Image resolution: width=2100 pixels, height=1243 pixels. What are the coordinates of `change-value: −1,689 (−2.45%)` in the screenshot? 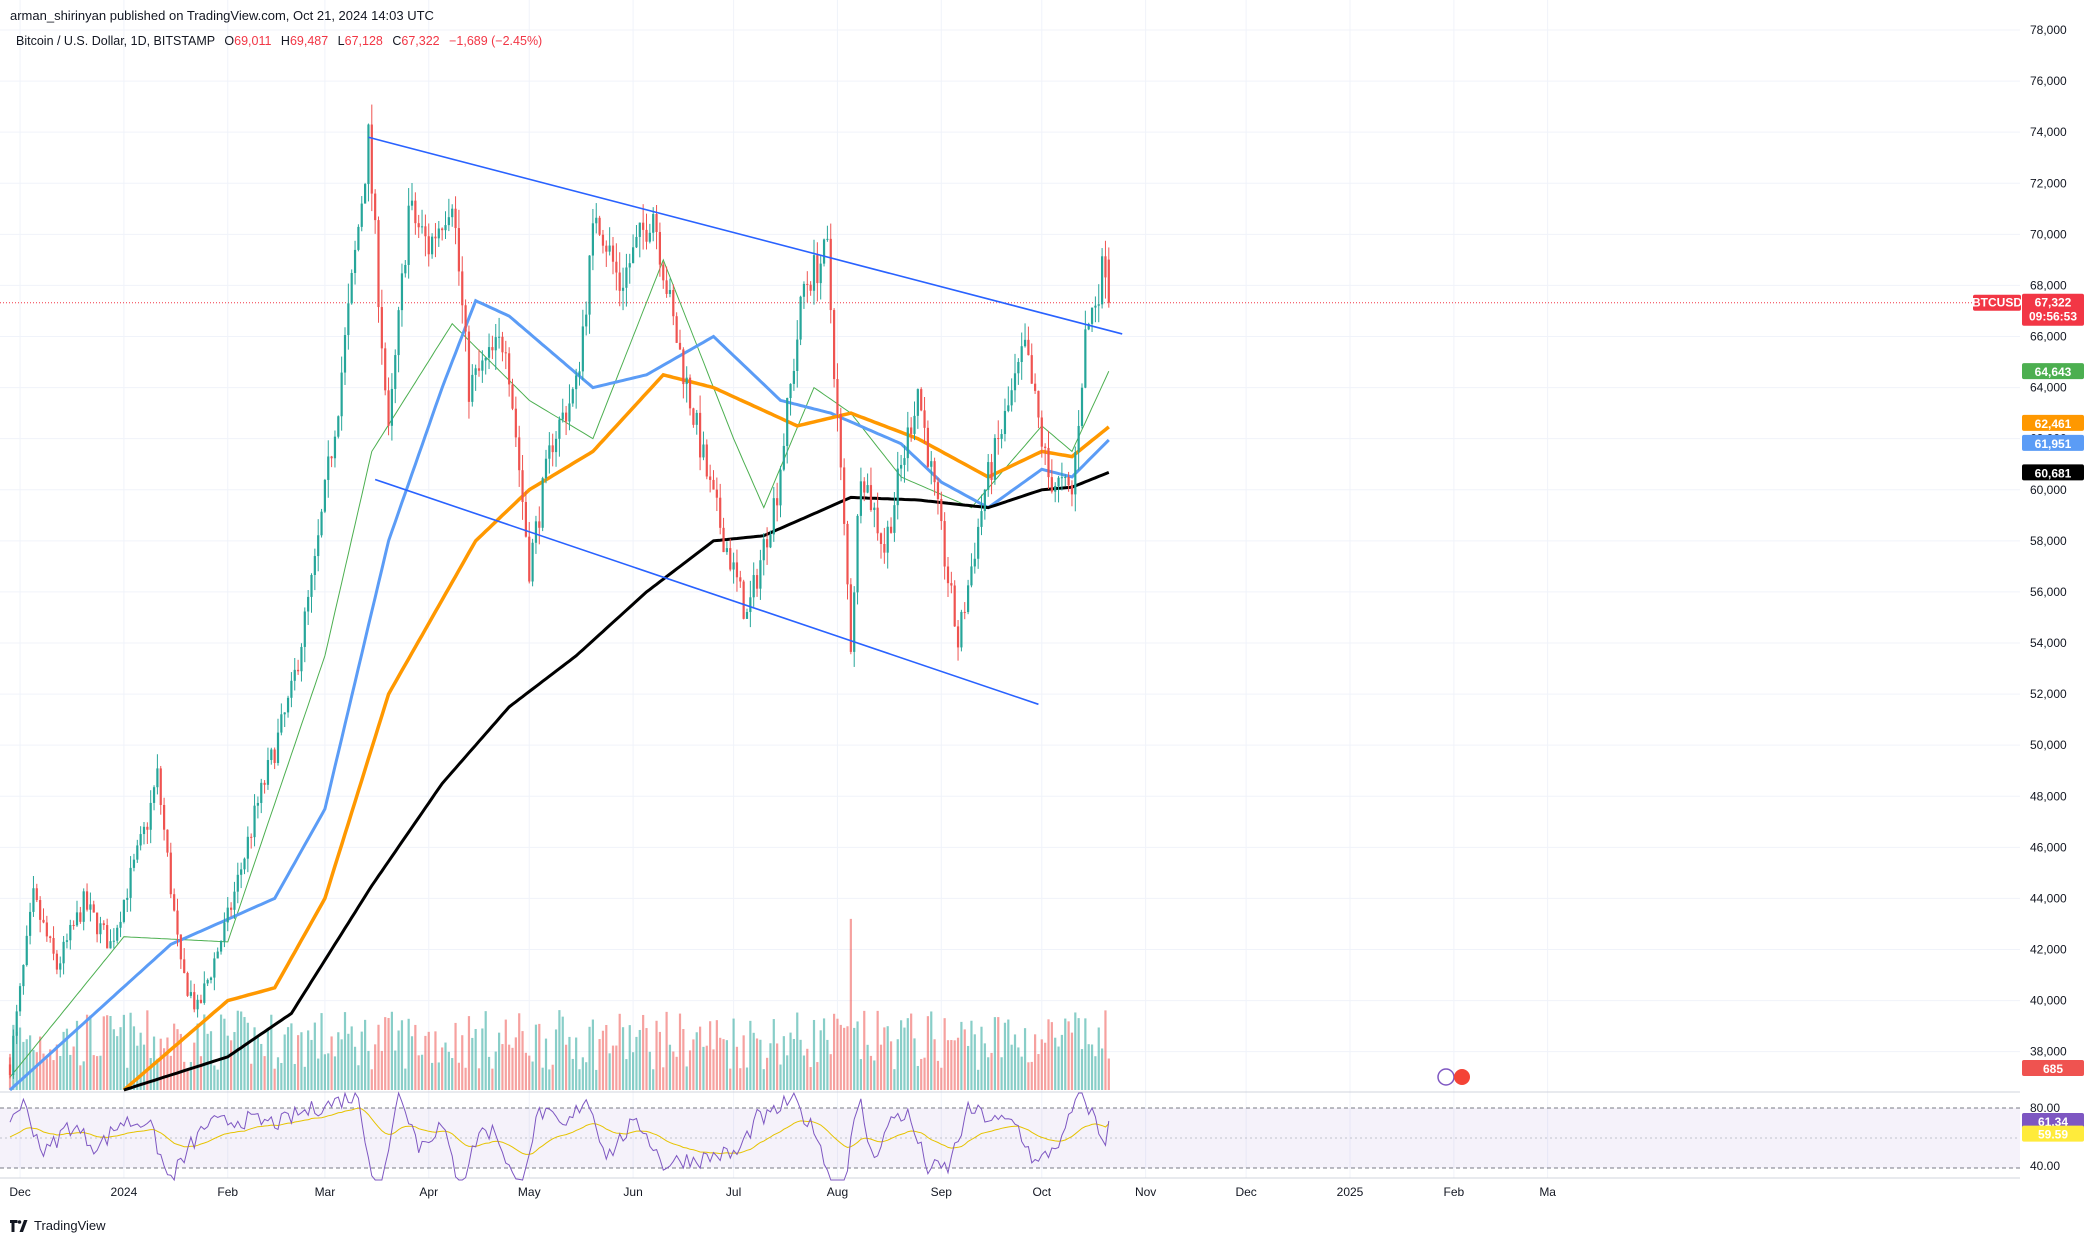 It's located at (496, 41).